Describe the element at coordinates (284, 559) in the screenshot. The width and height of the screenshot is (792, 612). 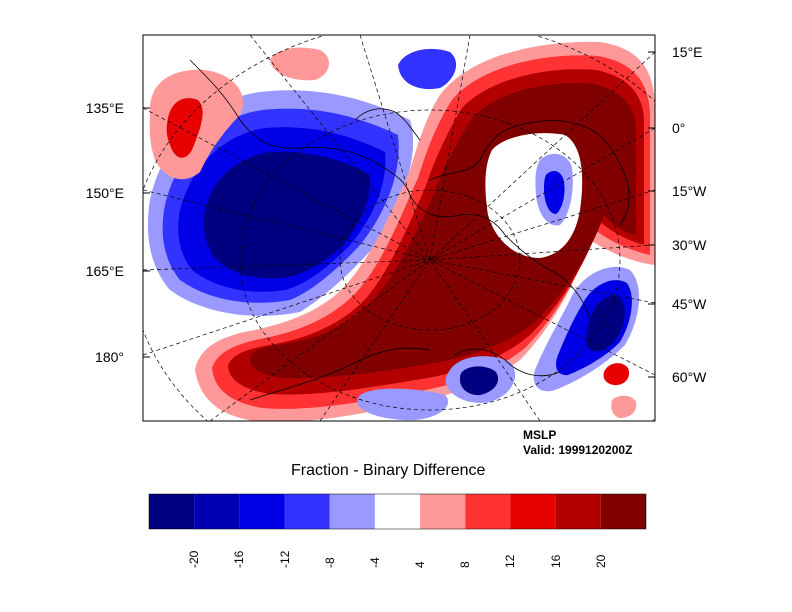
I see `colorbar-tick-label: -12` at that location.